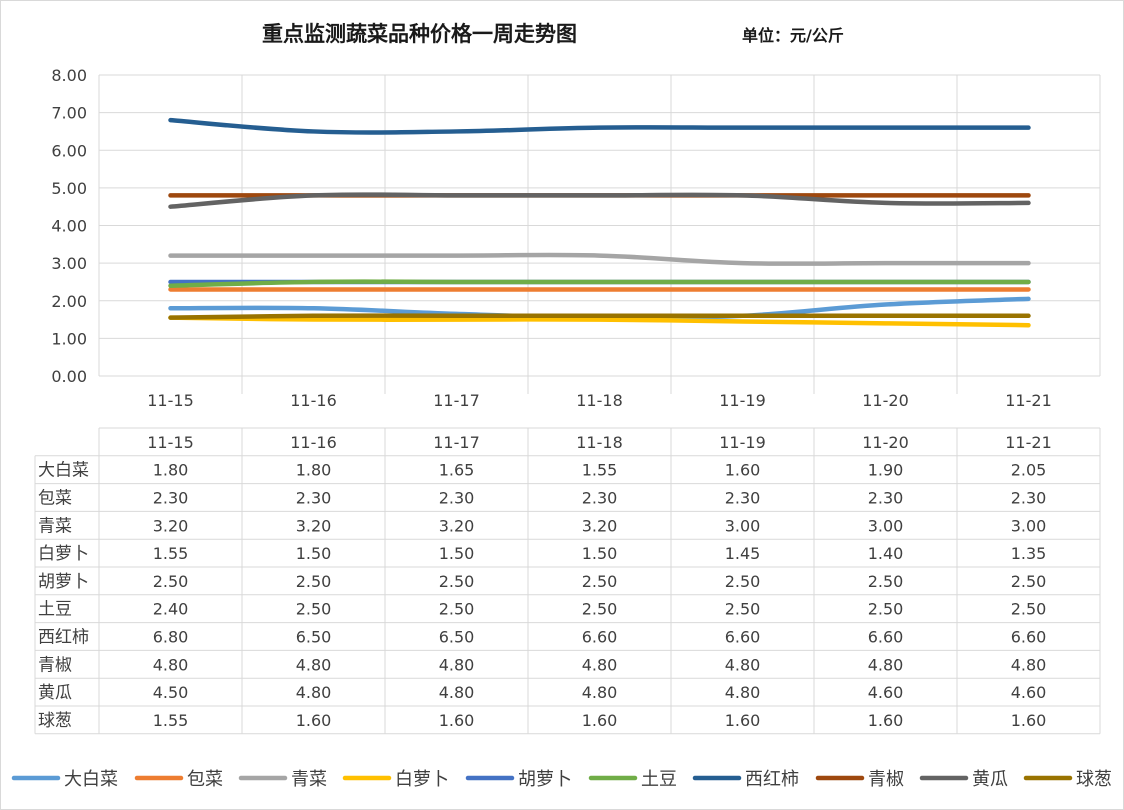 This screenshot has height=810, width=1124. I want to click on table-row-label: 西红柿, so click(63, 638).